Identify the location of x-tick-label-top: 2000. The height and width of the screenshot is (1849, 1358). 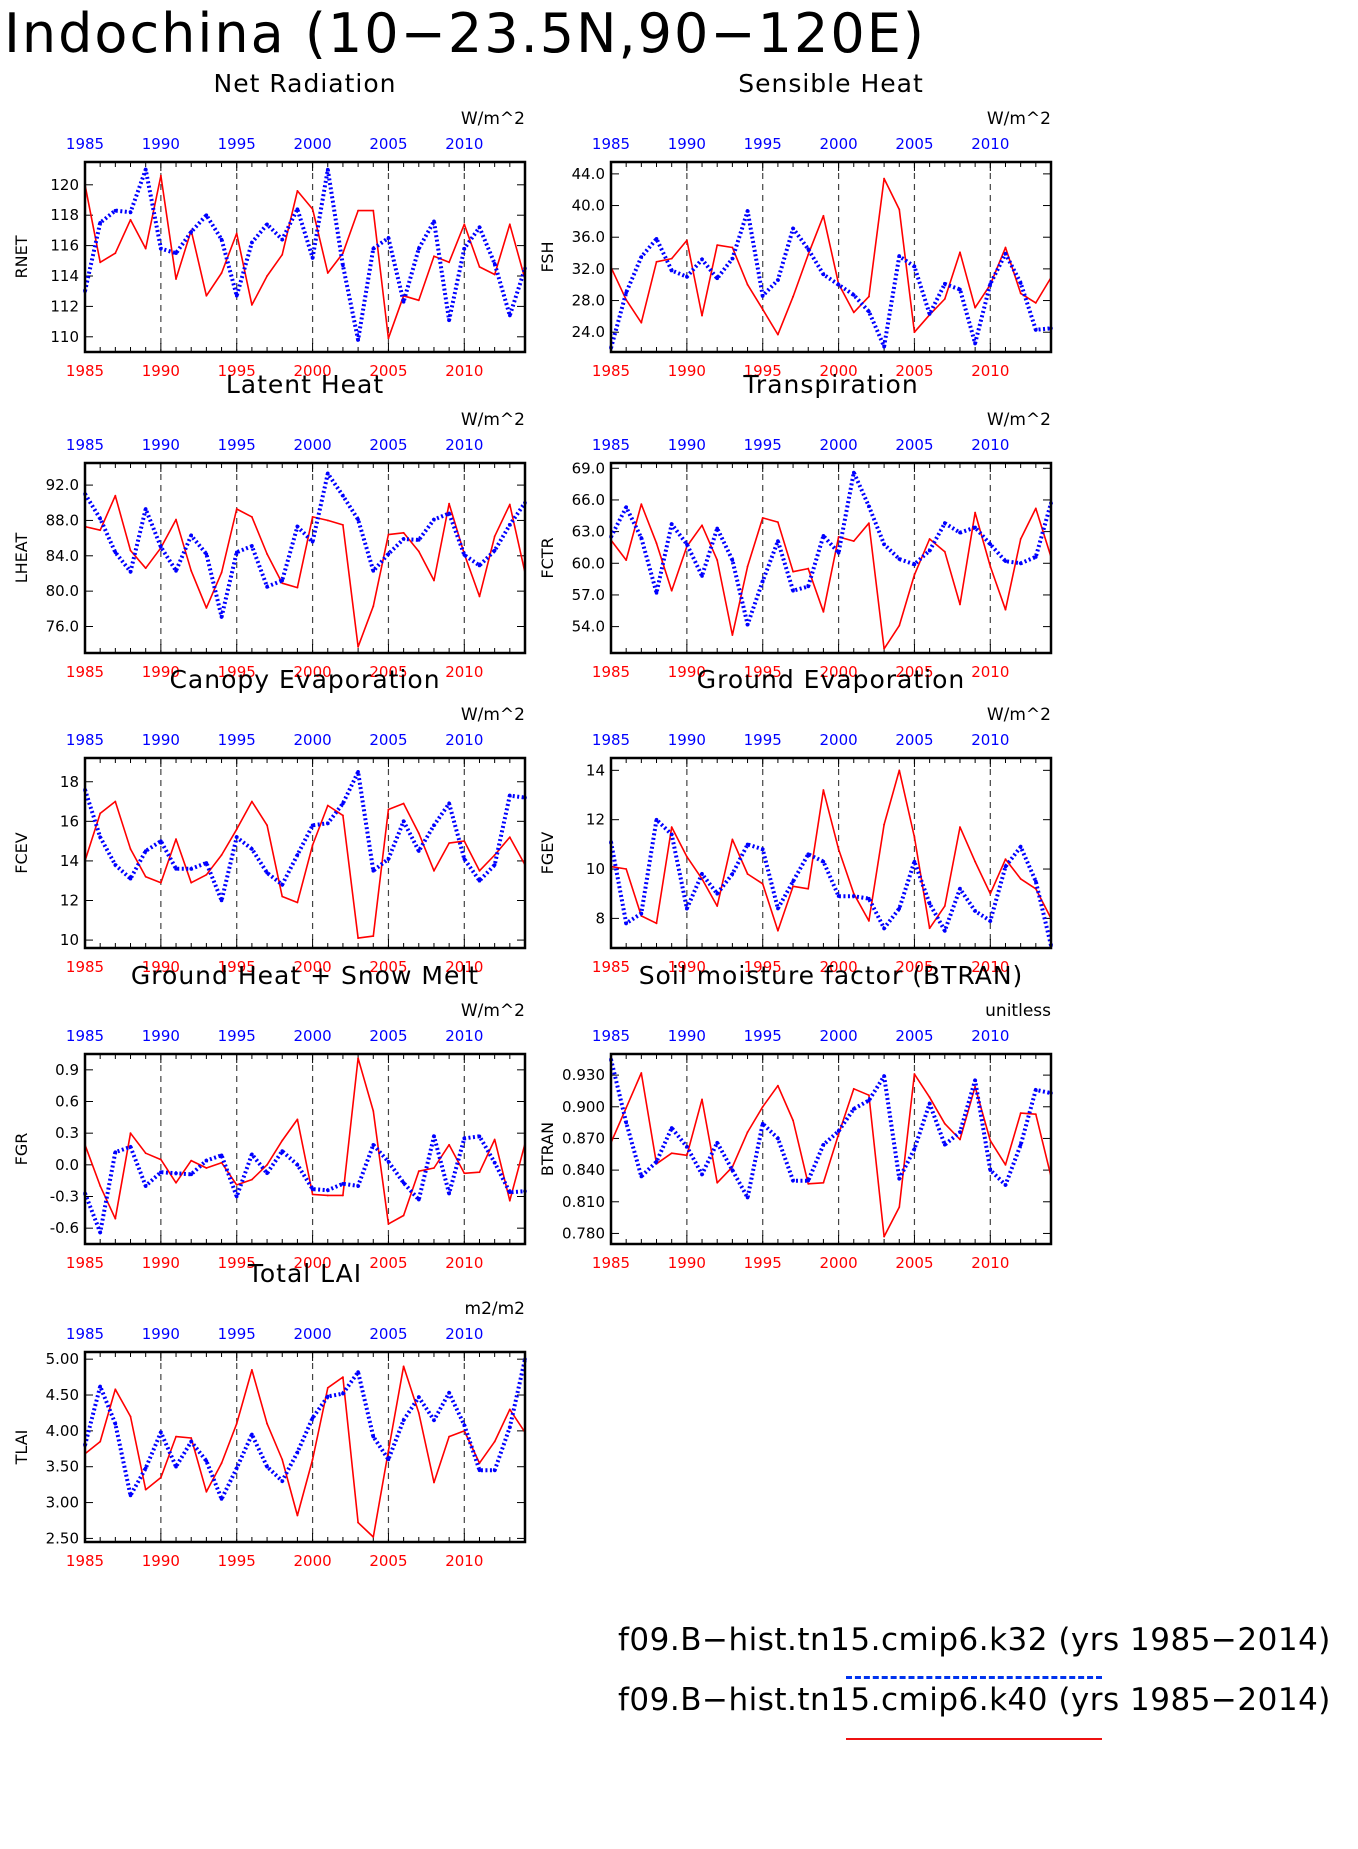
(312, 1334).